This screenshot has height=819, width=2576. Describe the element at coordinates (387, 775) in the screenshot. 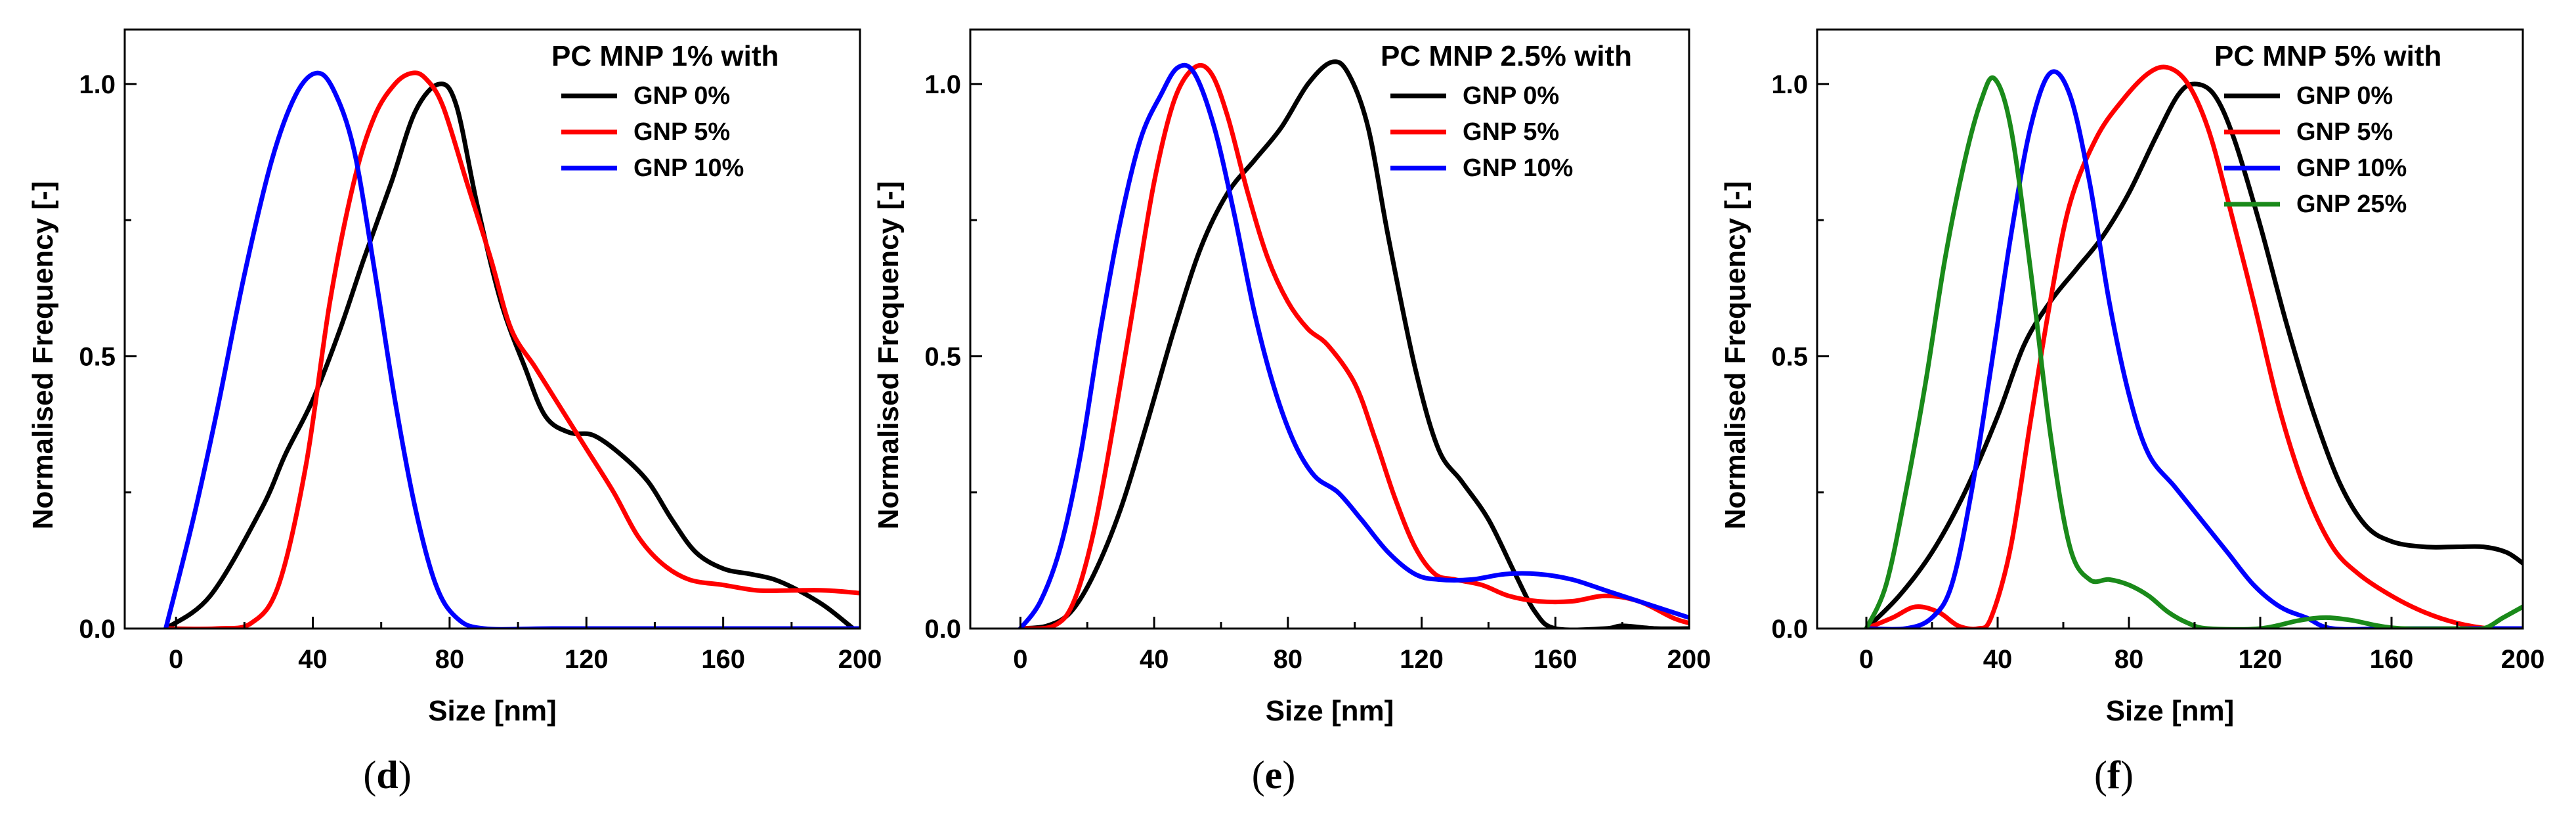

I see `panel-label: (d)` at that location.